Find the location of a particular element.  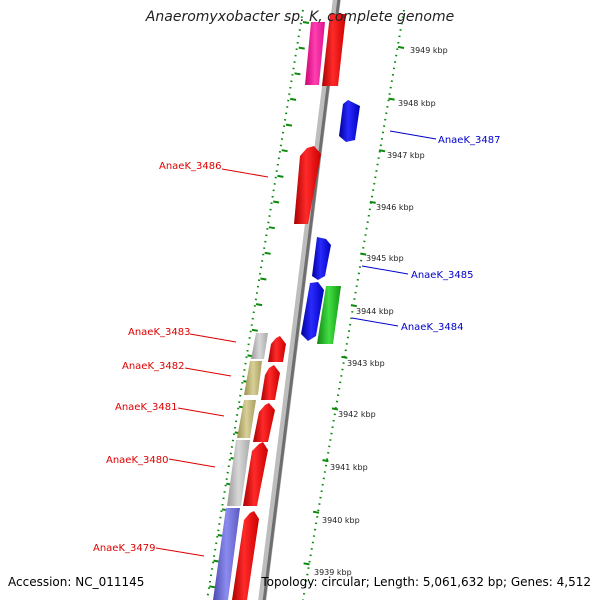

gene-anaek-3482-olive is located at coordinates (253, 378).